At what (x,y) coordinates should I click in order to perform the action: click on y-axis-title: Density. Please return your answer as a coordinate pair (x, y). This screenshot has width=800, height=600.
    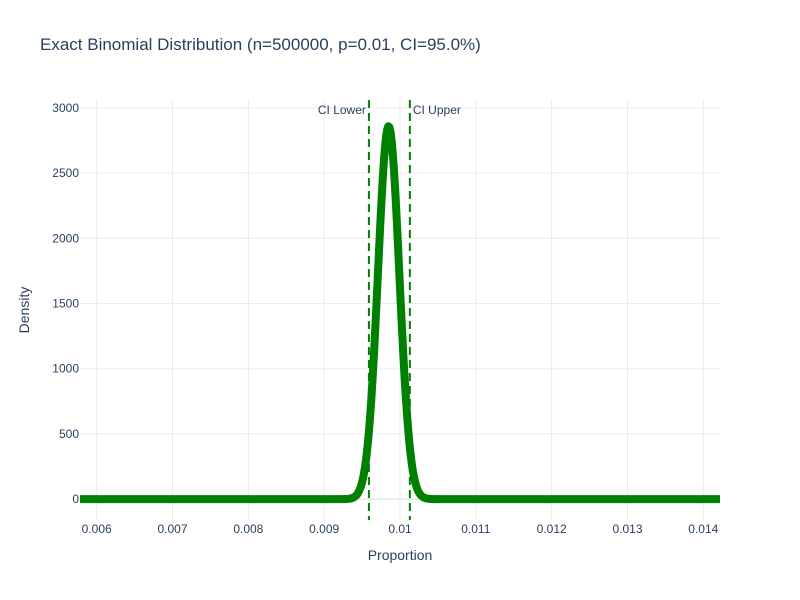
    Looking at the image, I should click on (24, 310).